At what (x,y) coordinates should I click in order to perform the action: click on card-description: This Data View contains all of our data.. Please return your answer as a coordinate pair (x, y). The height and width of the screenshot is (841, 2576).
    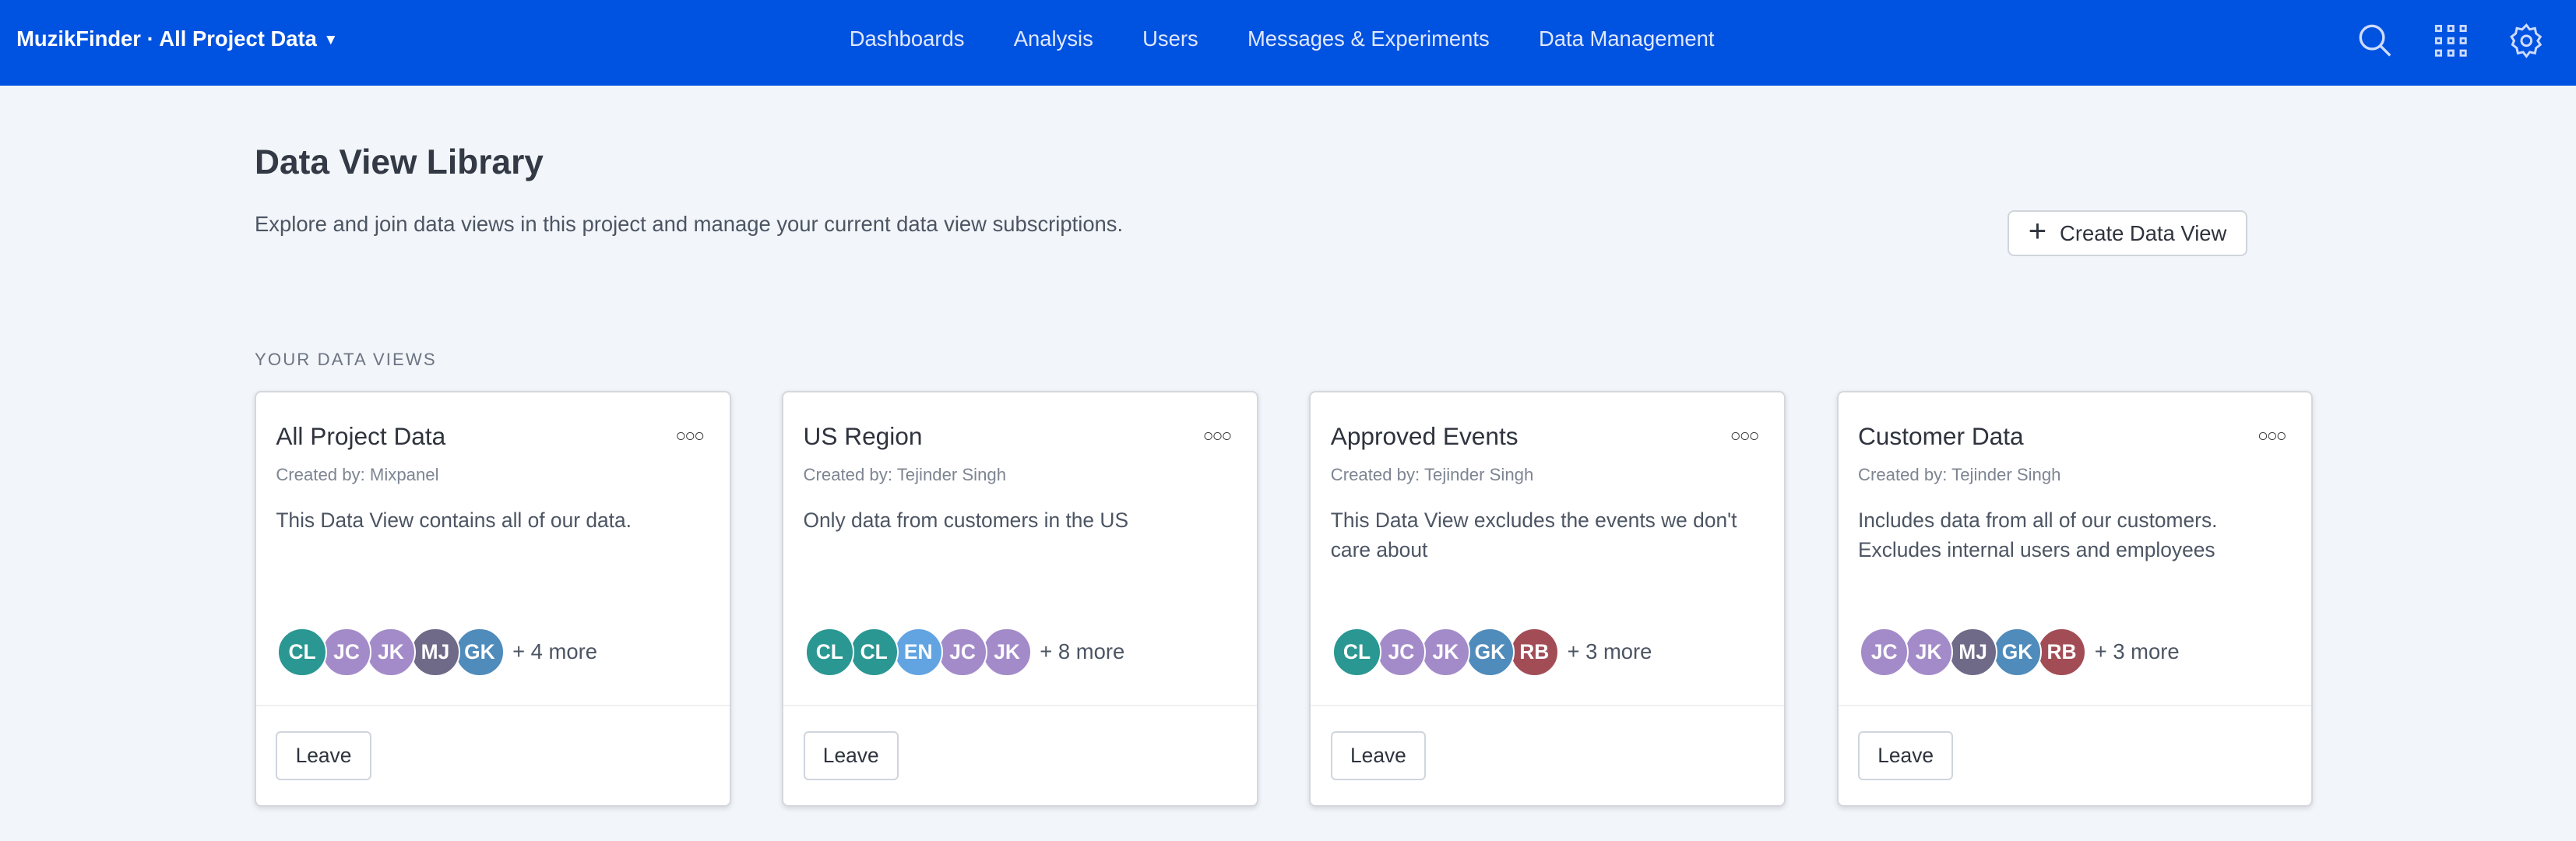
    Looking at the image, I should click on (454, 520).